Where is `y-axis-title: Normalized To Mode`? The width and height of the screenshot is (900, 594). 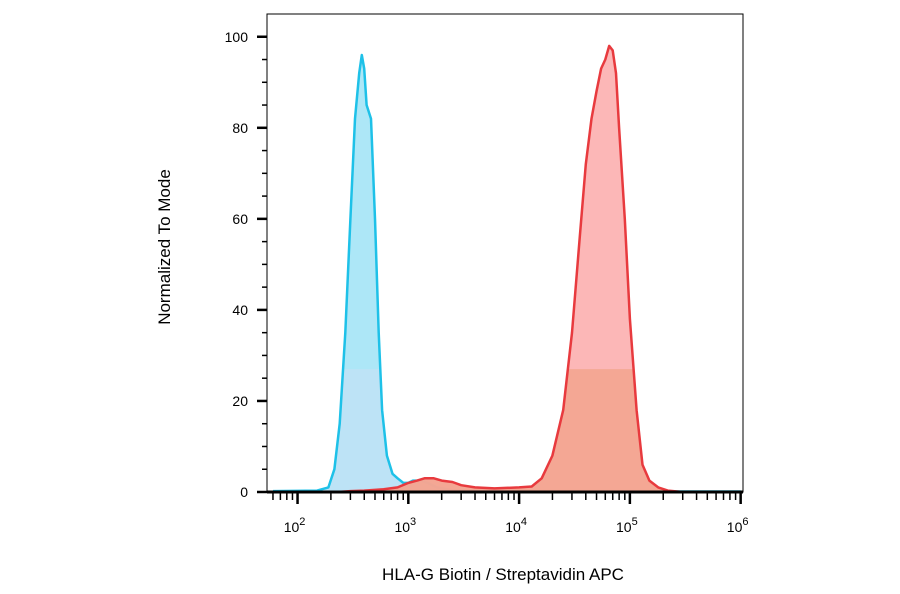 y-axis-title: Normalized To Mode is located at coordinates (164, 247).